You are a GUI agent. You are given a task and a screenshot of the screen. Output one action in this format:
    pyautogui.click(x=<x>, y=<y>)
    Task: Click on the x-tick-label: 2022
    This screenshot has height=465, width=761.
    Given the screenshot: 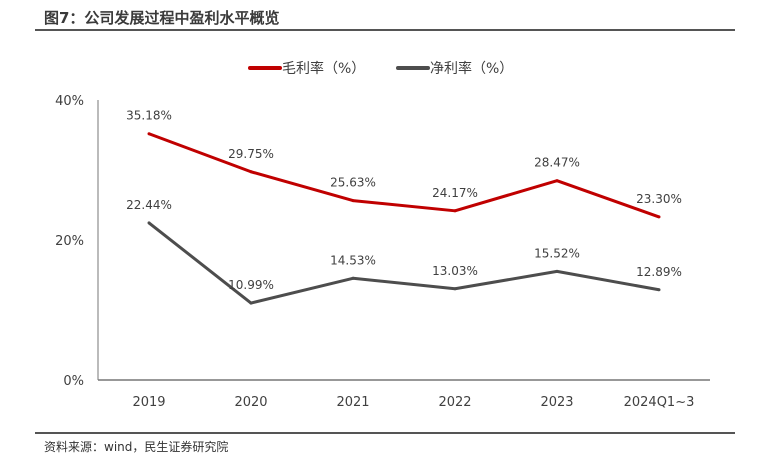 What is the action you would take?
    pyautogui.click(x=454, y=402)
    